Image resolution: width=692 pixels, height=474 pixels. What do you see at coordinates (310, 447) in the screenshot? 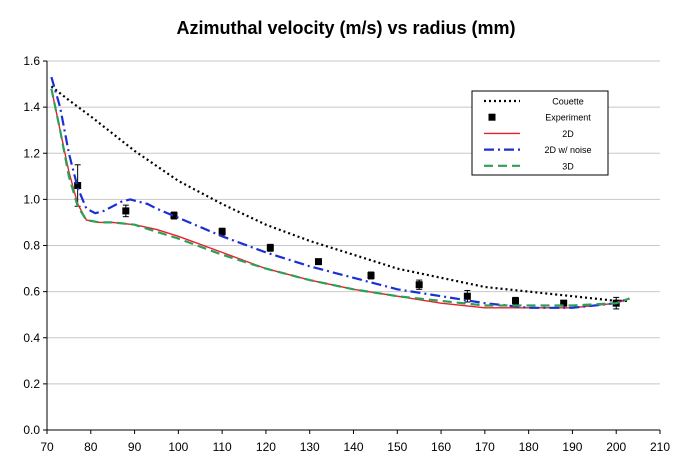
I see `x-tick-label: 130` at bounding box center [310, 447].